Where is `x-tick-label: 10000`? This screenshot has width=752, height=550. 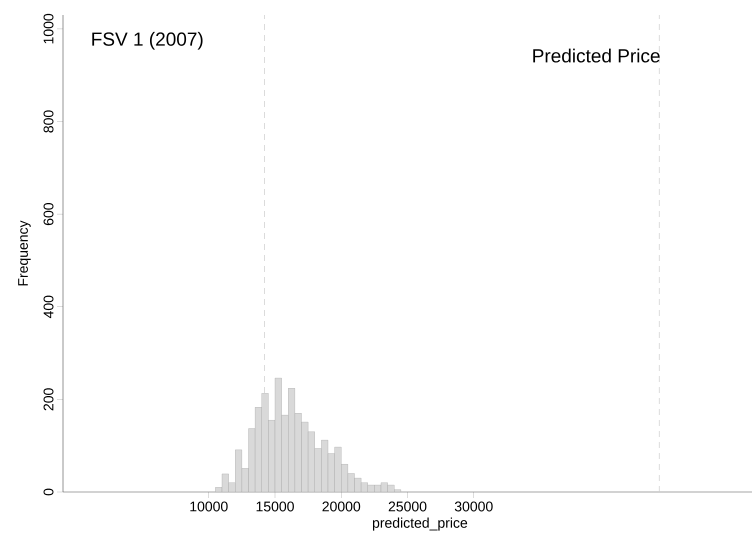 x-tick-label: 10000 is located at coordinates (209, 507).